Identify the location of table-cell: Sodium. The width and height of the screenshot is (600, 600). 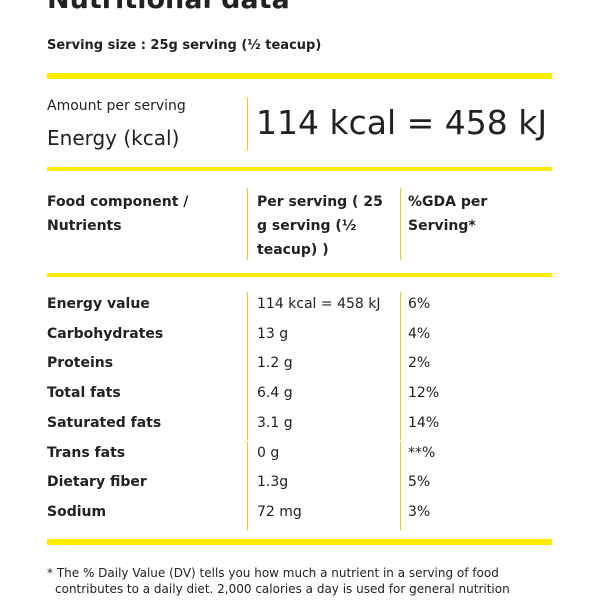
(77, 511).